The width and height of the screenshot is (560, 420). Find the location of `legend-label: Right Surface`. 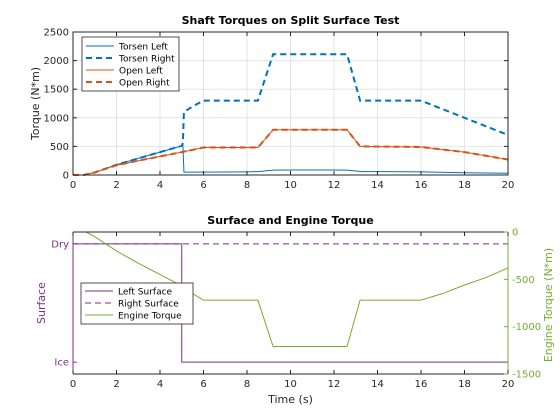

legend-label: Right Surface is located at coordinates (148, 305).